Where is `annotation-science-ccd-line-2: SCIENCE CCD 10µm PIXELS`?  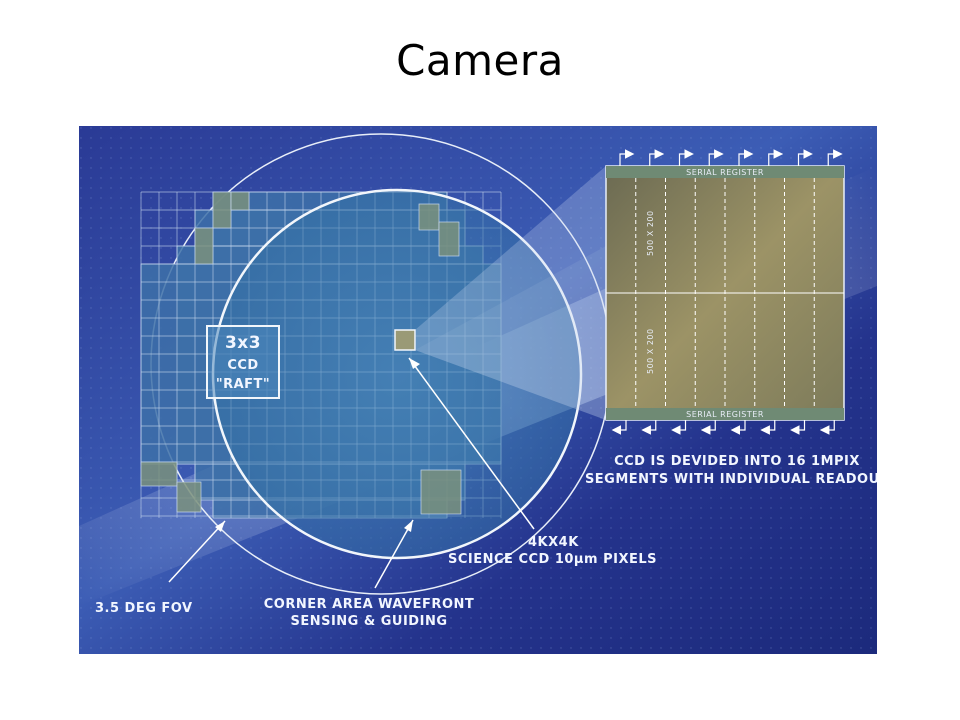
annotation-science-ccd-line-2: SCIENCE CCD 10µm PIXELS is located at coordinates (552, 559).